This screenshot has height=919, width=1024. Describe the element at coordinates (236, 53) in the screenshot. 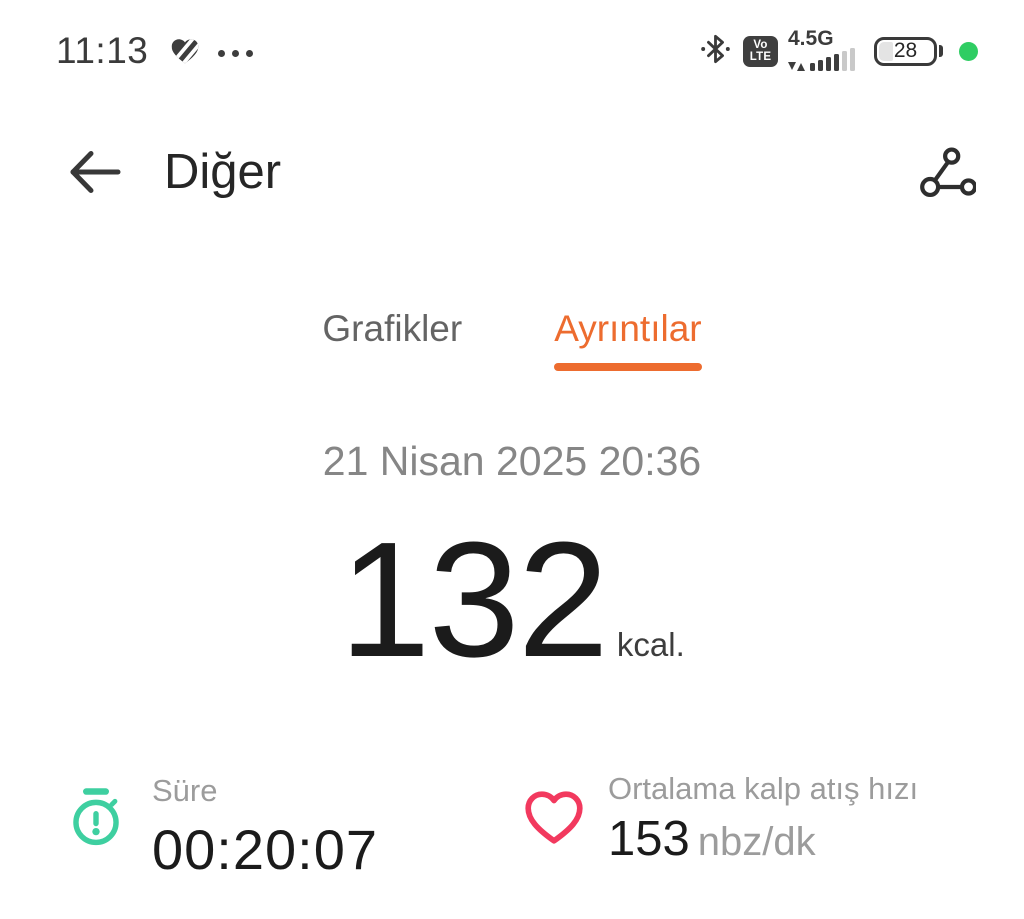

I see `notification-dots-icon` at that location.